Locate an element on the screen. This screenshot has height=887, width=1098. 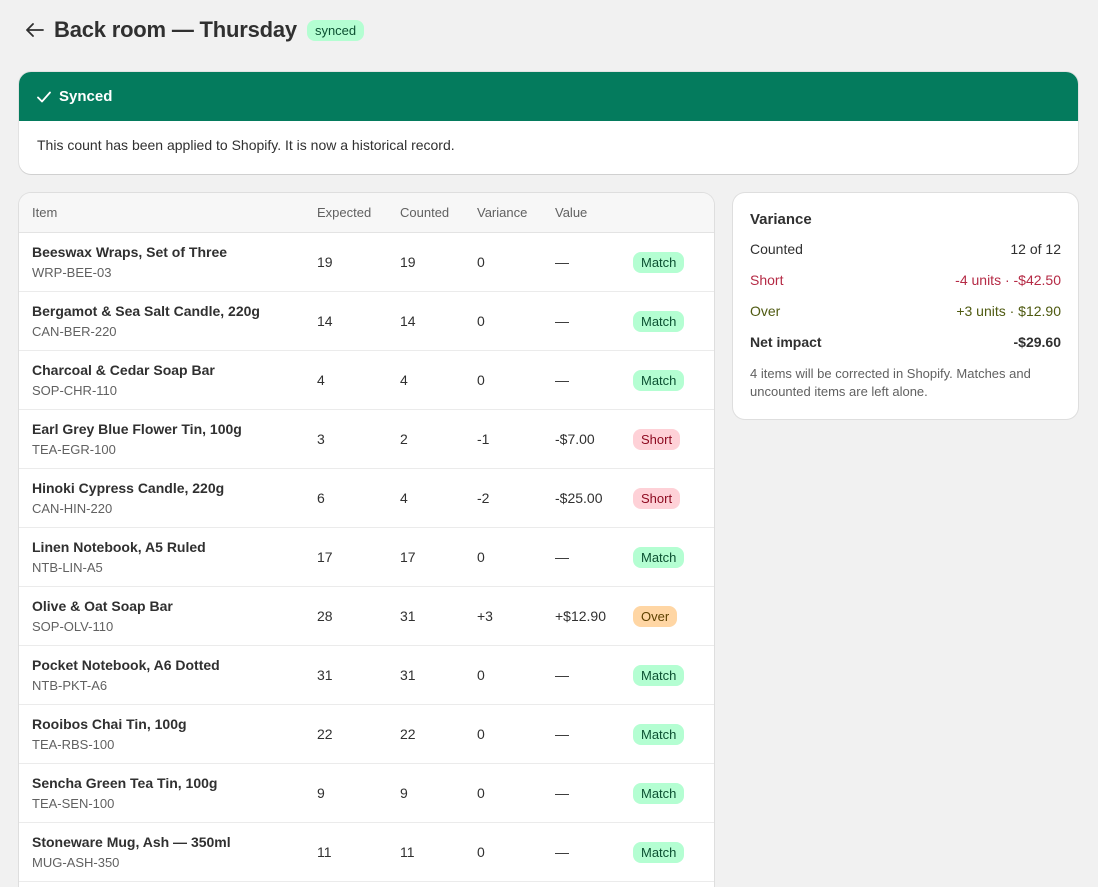
counted-cell: 22 is located at coordinates (408, 734).